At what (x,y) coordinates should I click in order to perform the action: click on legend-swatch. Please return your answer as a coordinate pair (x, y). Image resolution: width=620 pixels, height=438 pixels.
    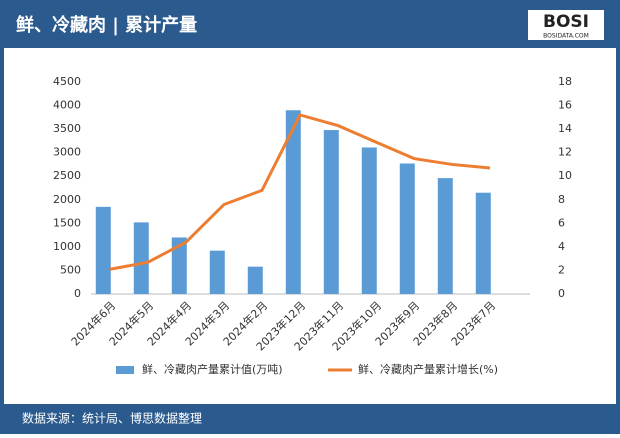
    Looking at the image, I should click on (125, 370).